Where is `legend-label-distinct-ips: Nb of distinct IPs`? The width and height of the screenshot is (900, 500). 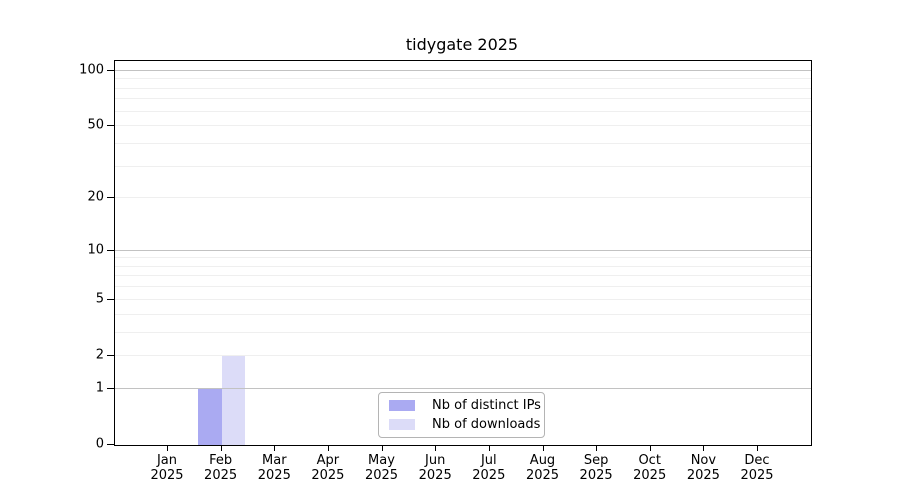 legend-label-distinct-ips: Nb of distinct IPs is located at coordinates (486, 405).